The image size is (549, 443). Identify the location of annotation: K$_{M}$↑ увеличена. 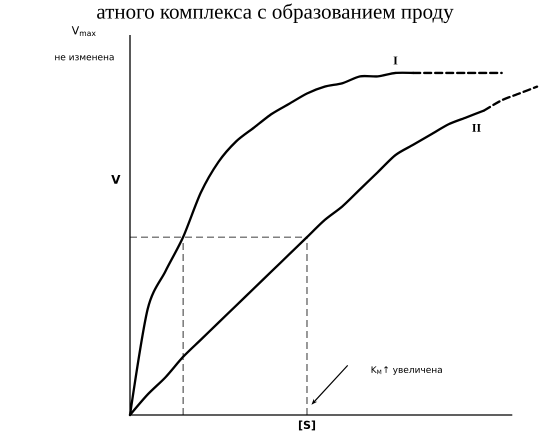
(407, 370).